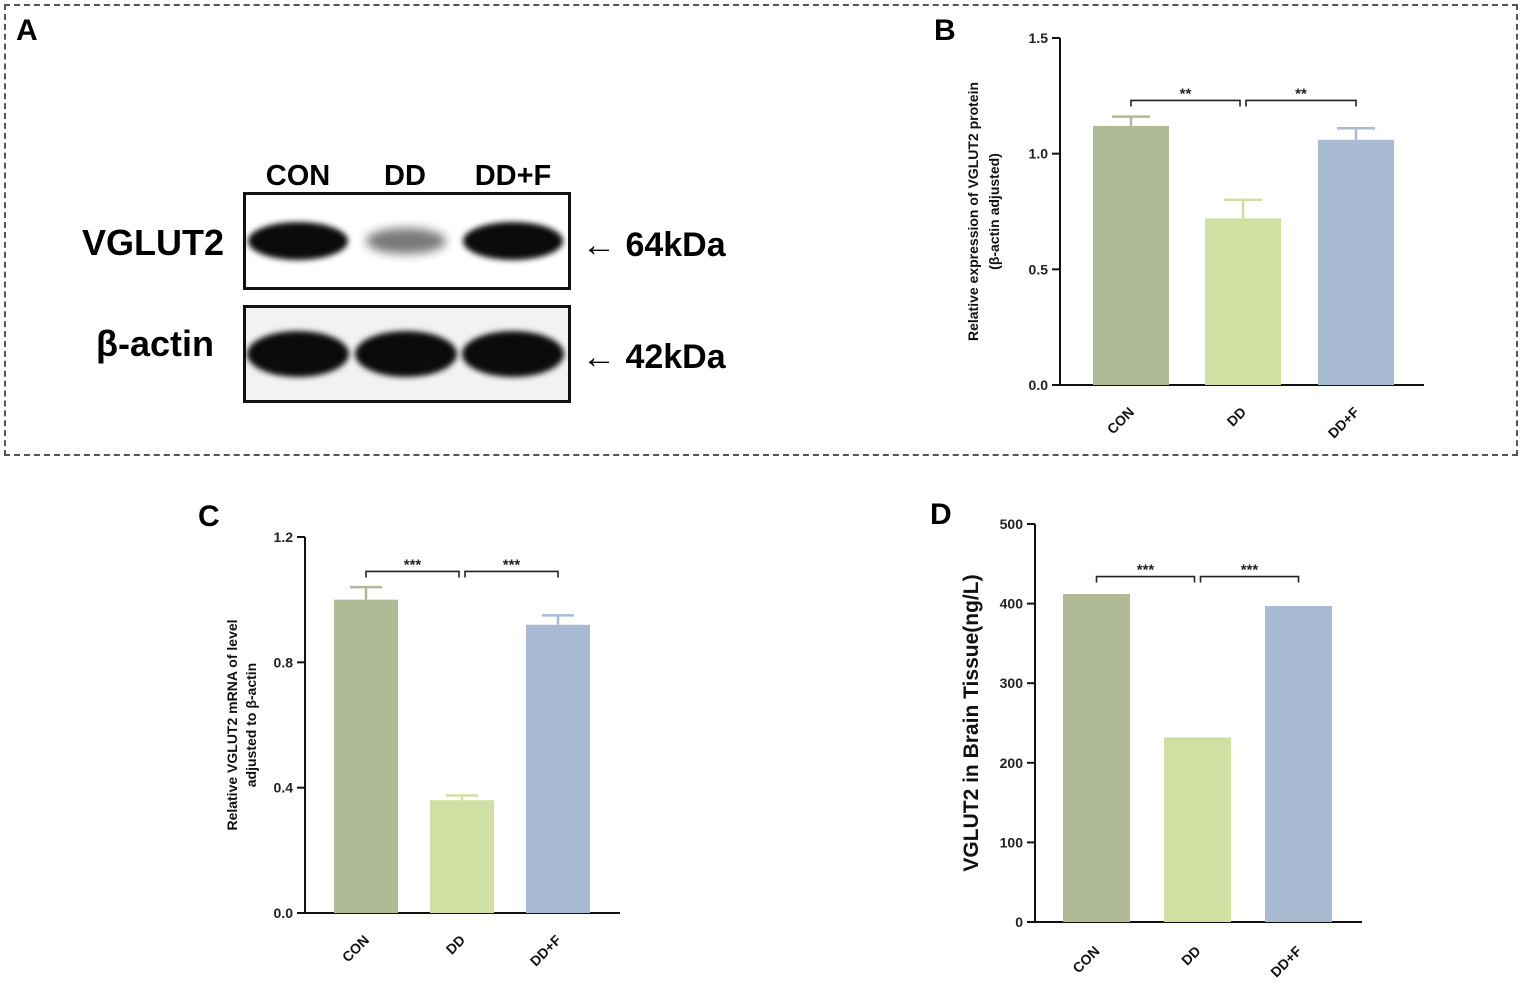 This screenshot has width=1523, height=983. I want to click on panel-letter-a: A, so click(27, 30).